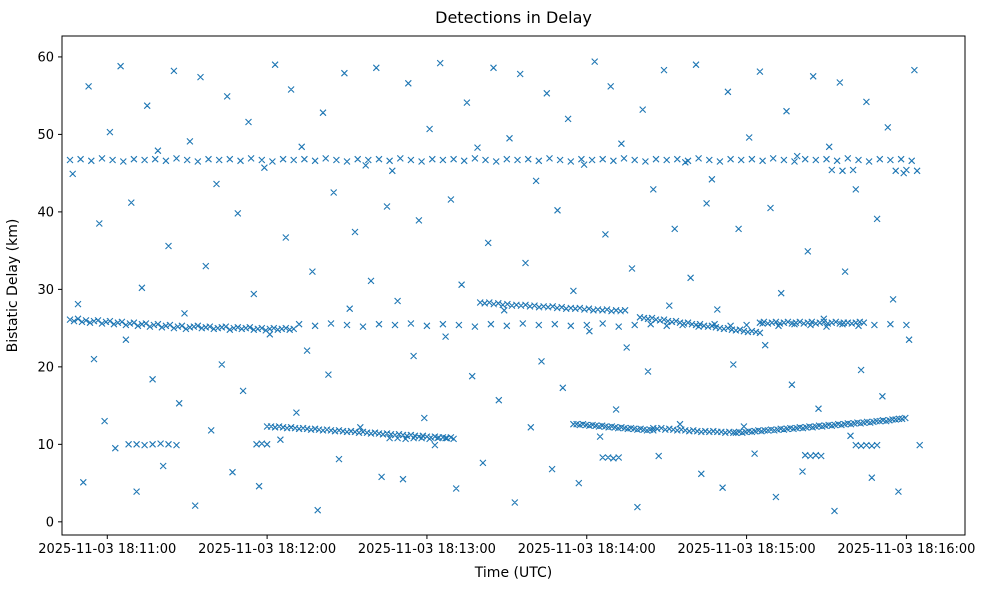 The image size is (986, 594). Describe the element at coordinates (587, 549) in the screenshot. I see `x-tick-label: 2025-11-03 18:14:00` at that location.